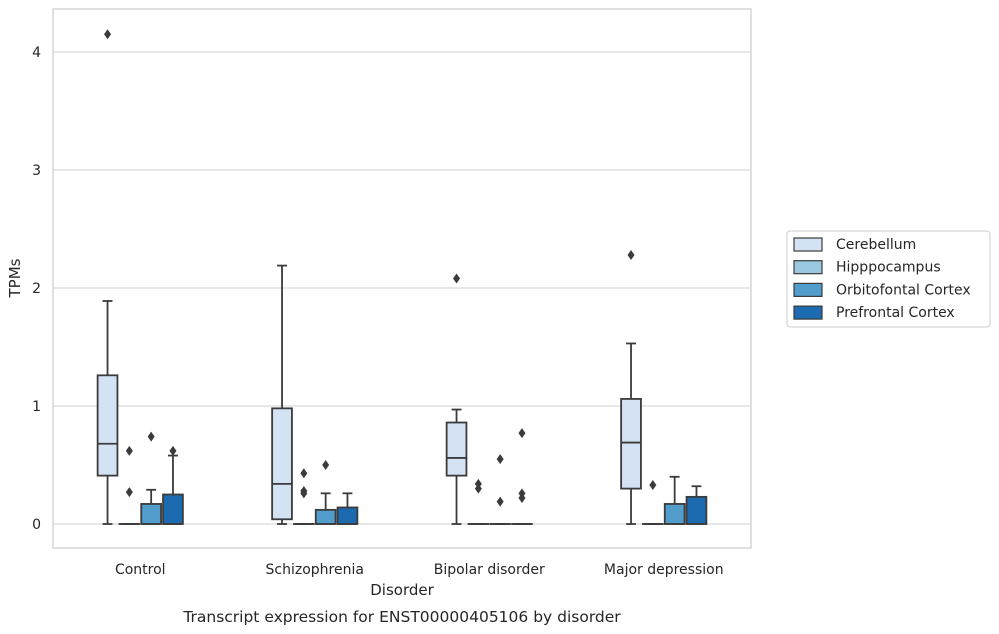 The height and width of the screenshot is (634, 999). I want to click on series-hipppocampus, so click(391, 485).